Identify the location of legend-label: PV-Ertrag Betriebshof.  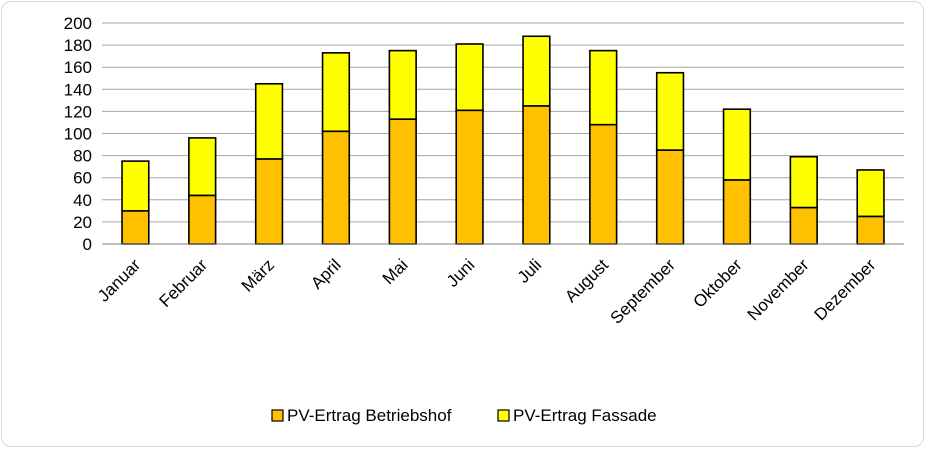
(369, 415).